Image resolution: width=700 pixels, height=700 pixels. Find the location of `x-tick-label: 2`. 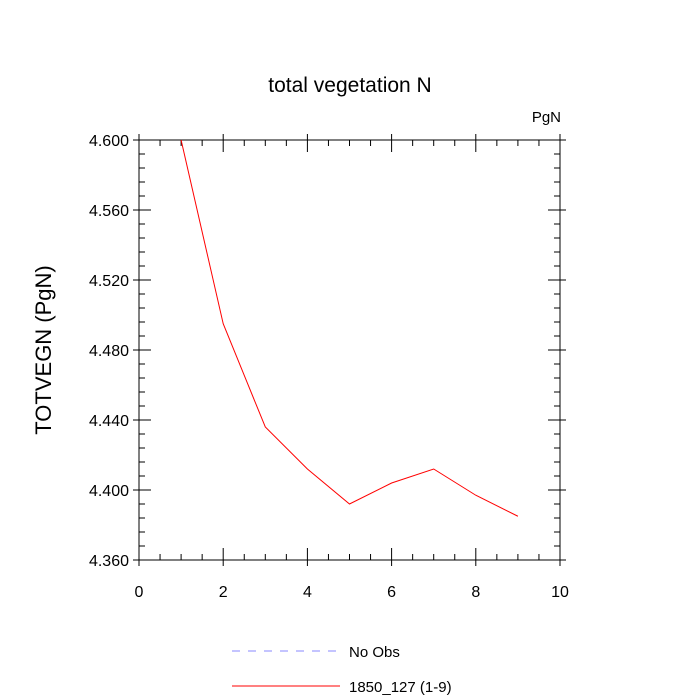

x-tick-label: 2 is located at coordinates (223, 592).